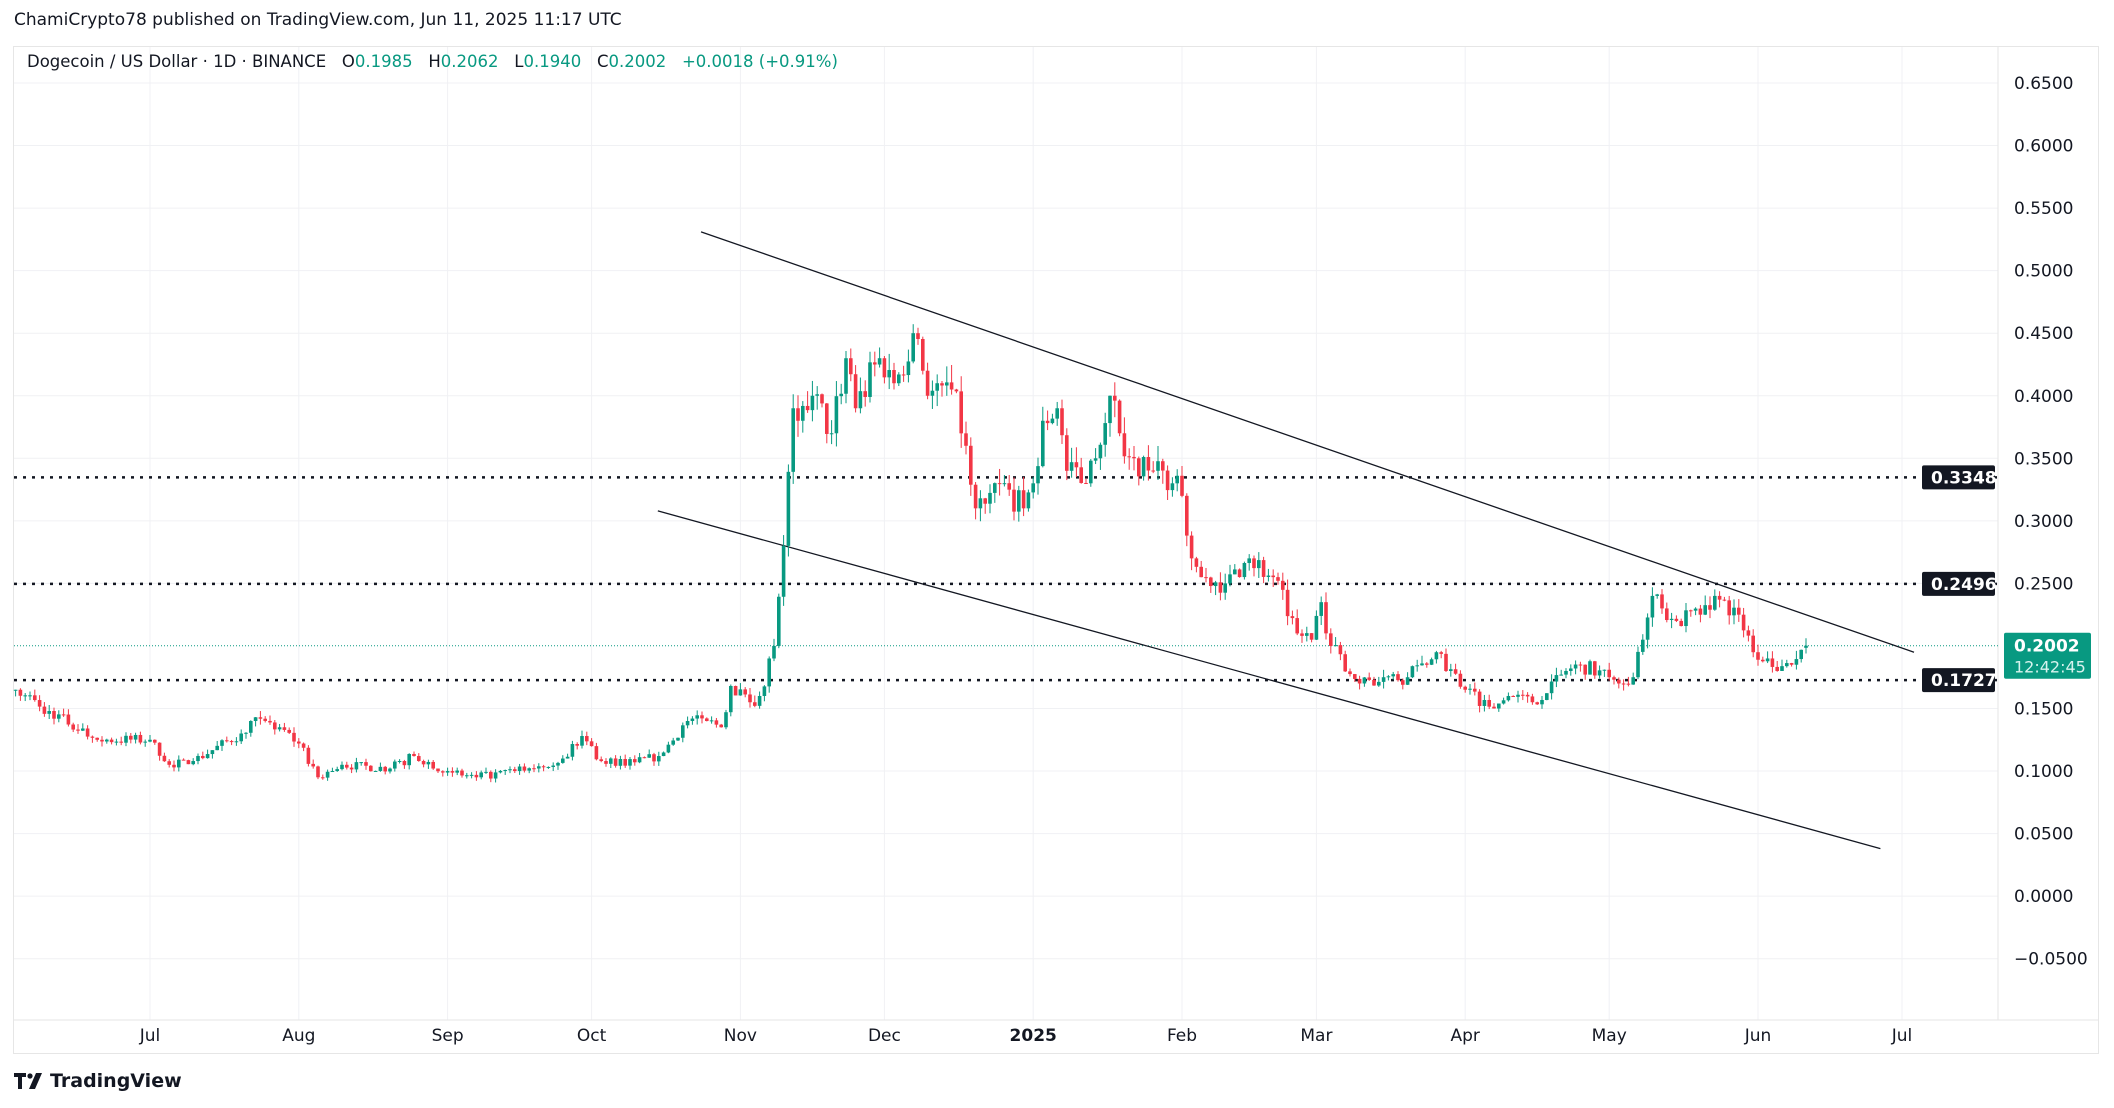 The image size is (2114, 1108). What do you see at coordinates (2043, 835) in the screenshot?
I see `y-tick-label: 0.0500` at bounding box center [2043, 835].